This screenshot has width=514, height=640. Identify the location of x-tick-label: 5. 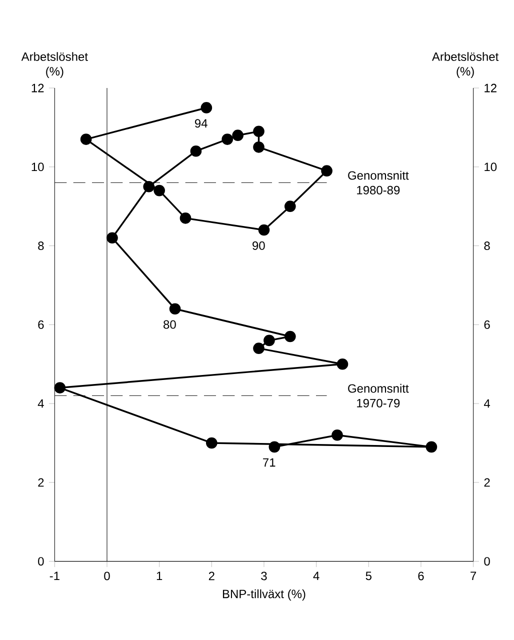
(369, 576).